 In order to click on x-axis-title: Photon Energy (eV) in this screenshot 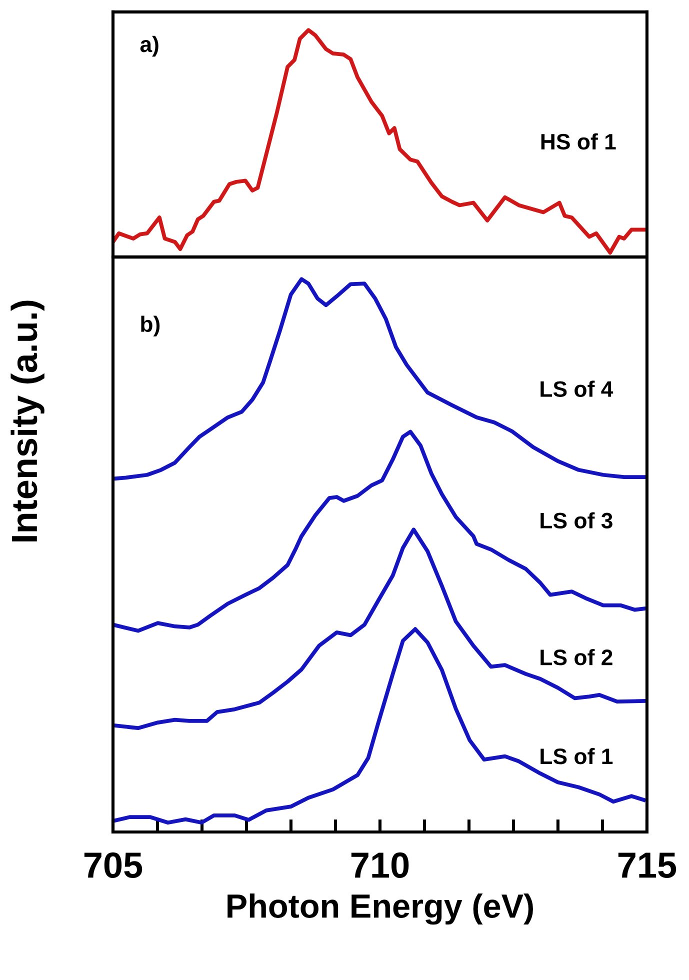, I will do `click(380, 909)`.